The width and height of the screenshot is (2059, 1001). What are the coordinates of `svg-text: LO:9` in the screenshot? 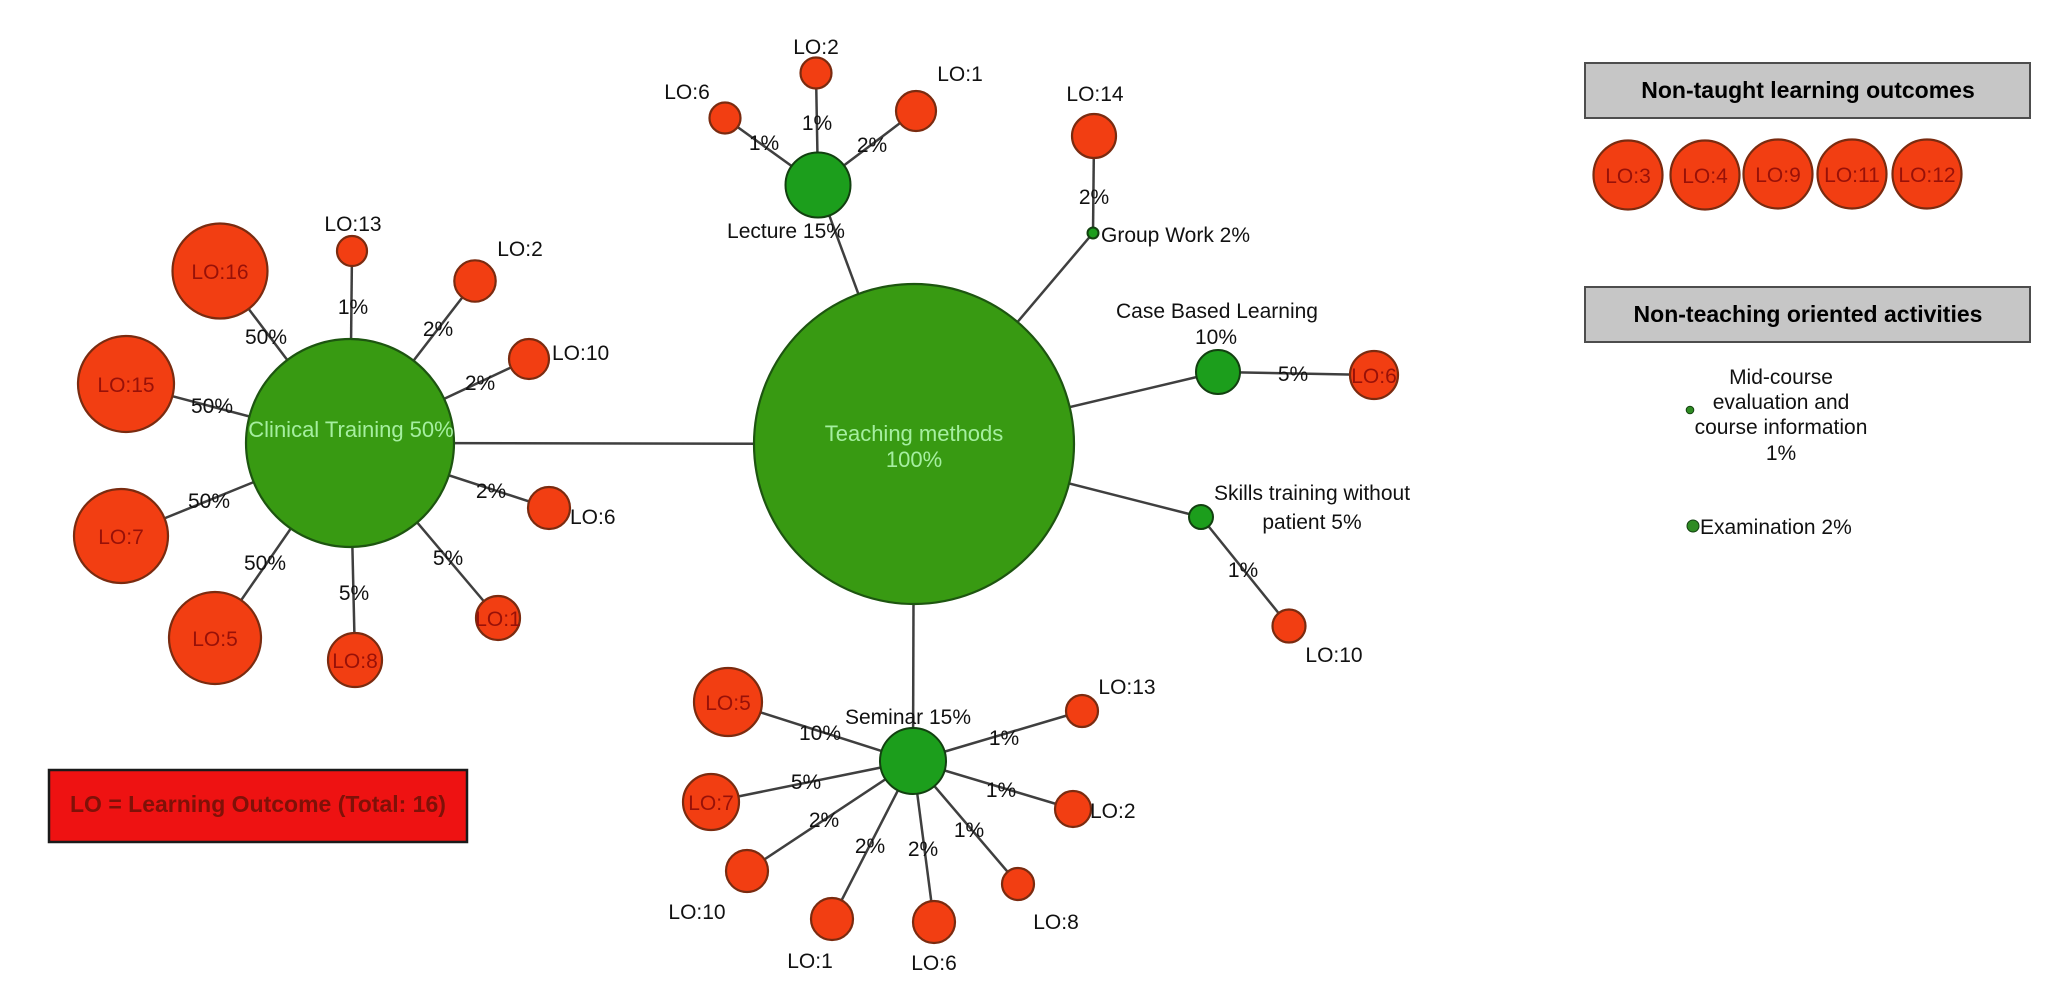 It's located at (1778, 175).